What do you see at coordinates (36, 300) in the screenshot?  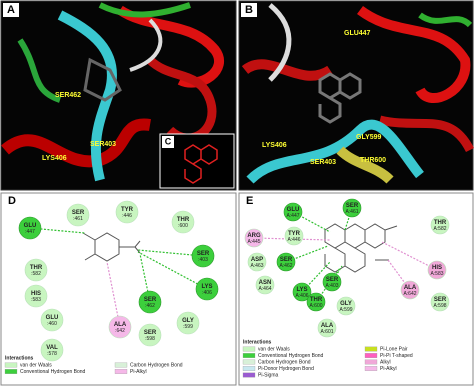 I see `residue-number: :583` at bounding box center [36, 300].